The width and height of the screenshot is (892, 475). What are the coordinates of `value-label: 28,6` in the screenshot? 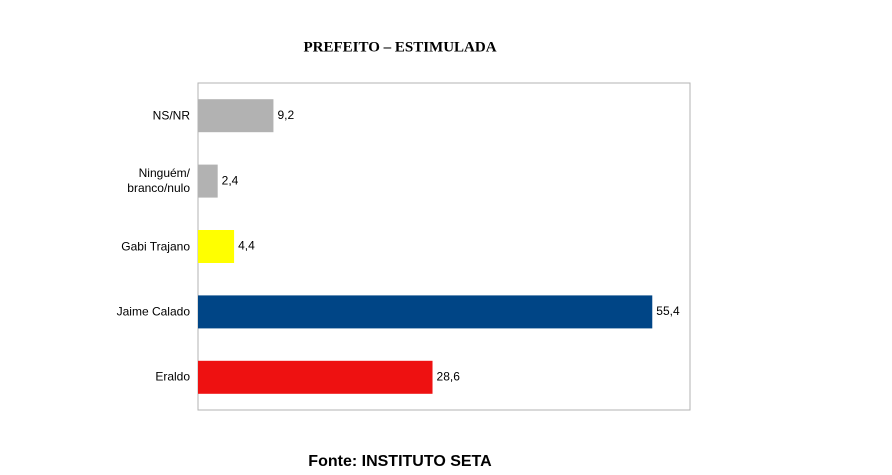 It's located at (449, 376).